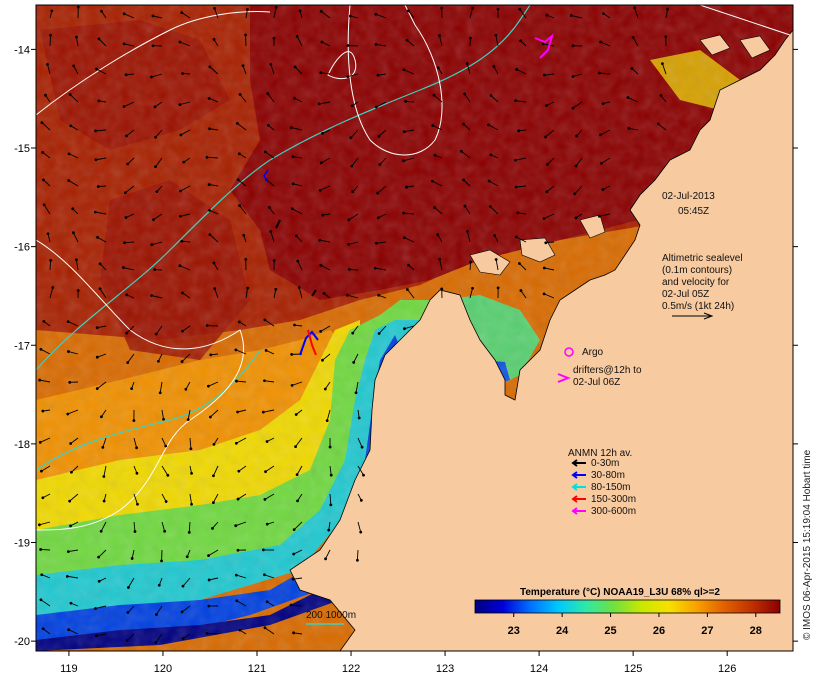 This screenshot has width=820, height=680. Describe the element at coordinates (707, 631) in the screenshot. I see `colorbar-tick-label: 27` at that location.